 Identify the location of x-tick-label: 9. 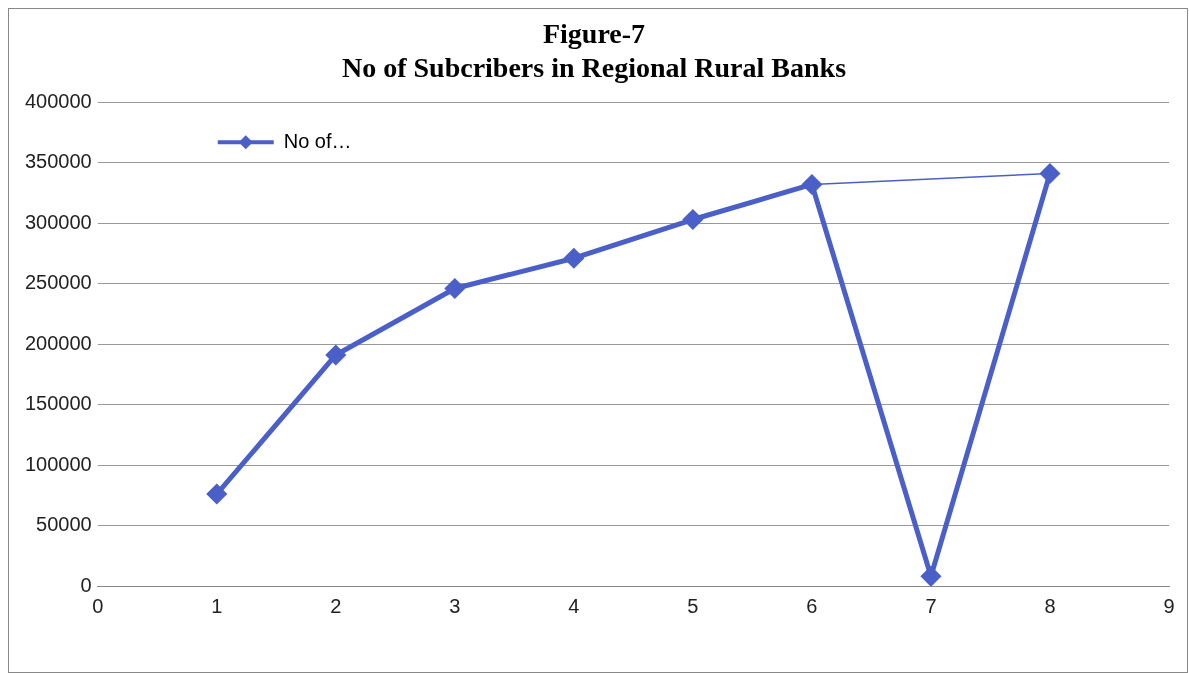
(1169, 605).